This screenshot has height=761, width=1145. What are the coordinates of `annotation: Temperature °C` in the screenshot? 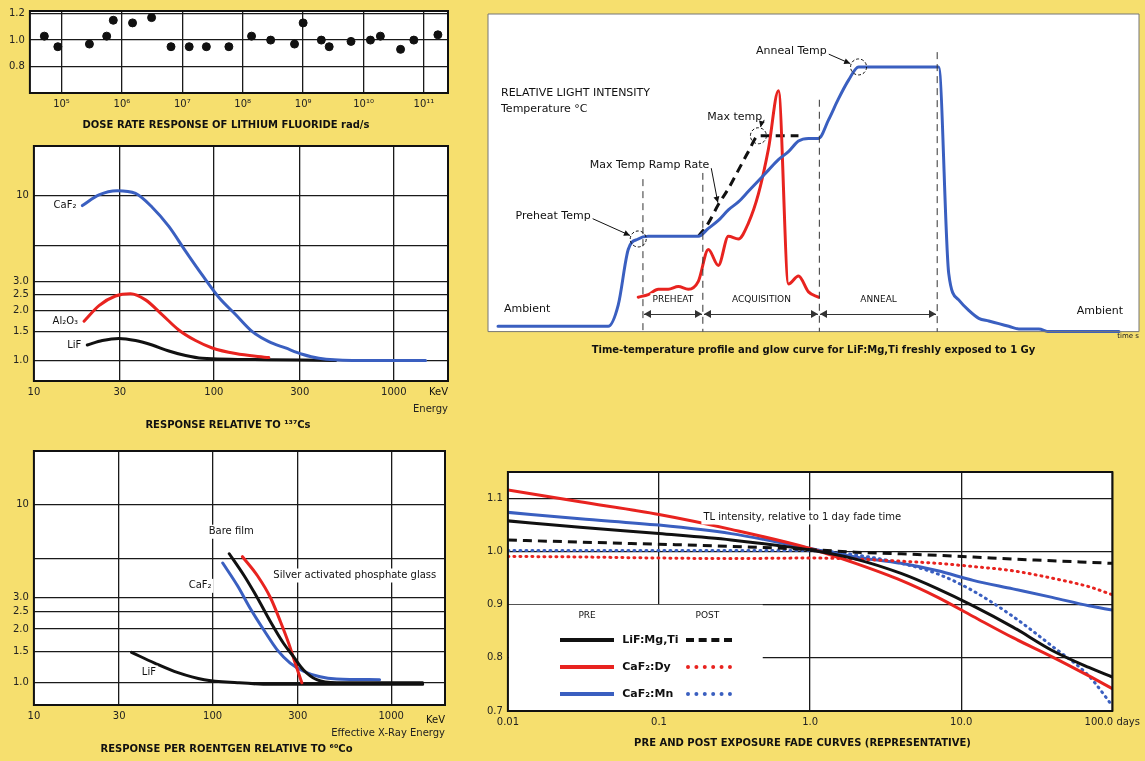 It's located at (544, 109).